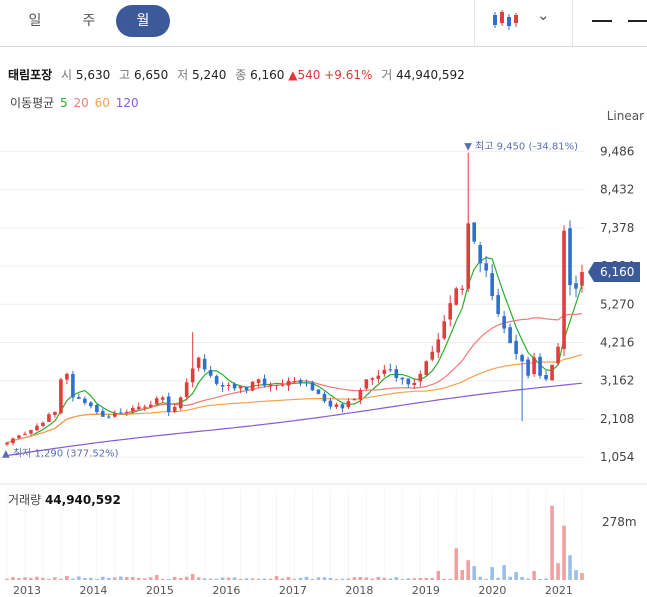  What do you see at coordinates (559, 590) in the screenshot?
I see `year-tick-label: 2021` at bounding box center [559, 590].